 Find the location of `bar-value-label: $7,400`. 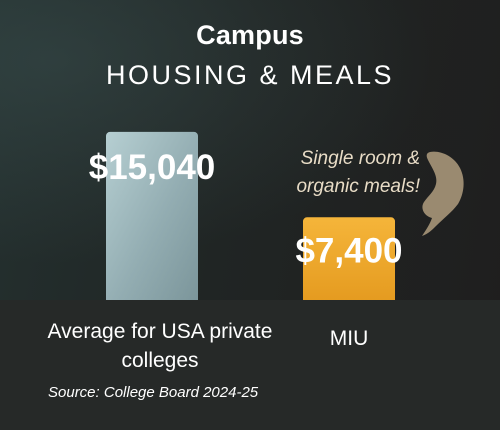

bar-value-label: $7,400 is located at coordinates (348, 250).